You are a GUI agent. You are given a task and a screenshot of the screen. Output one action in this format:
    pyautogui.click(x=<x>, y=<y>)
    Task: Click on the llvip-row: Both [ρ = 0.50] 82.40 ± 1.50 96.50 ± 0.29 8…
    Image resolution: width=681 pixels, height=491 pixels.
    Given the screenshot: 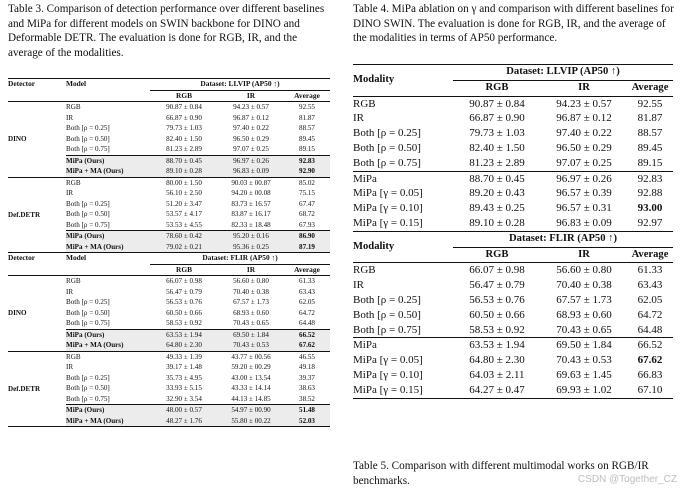 What is the action you would take?
    pyautogui.click(x=169, y=139)
    